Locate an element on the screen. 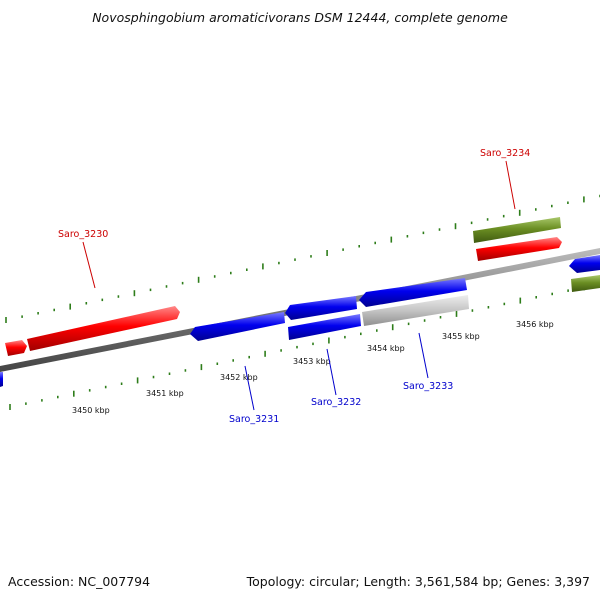 This screenshot has width=600, height=600. ruler-tick-label: 3454 kbp is located at coordinates (386, 348).